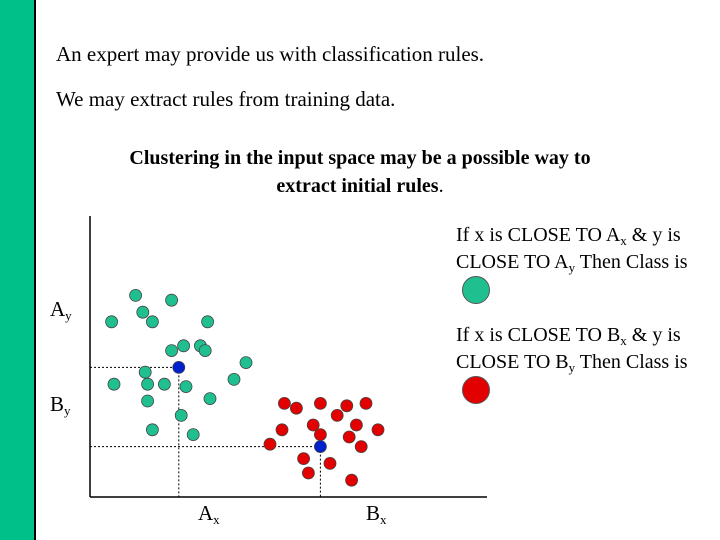  What do you see at coordinates (572, 267) in the screenshot?
I see `rule-a-sub2: y` at bounding box center [572, 267].